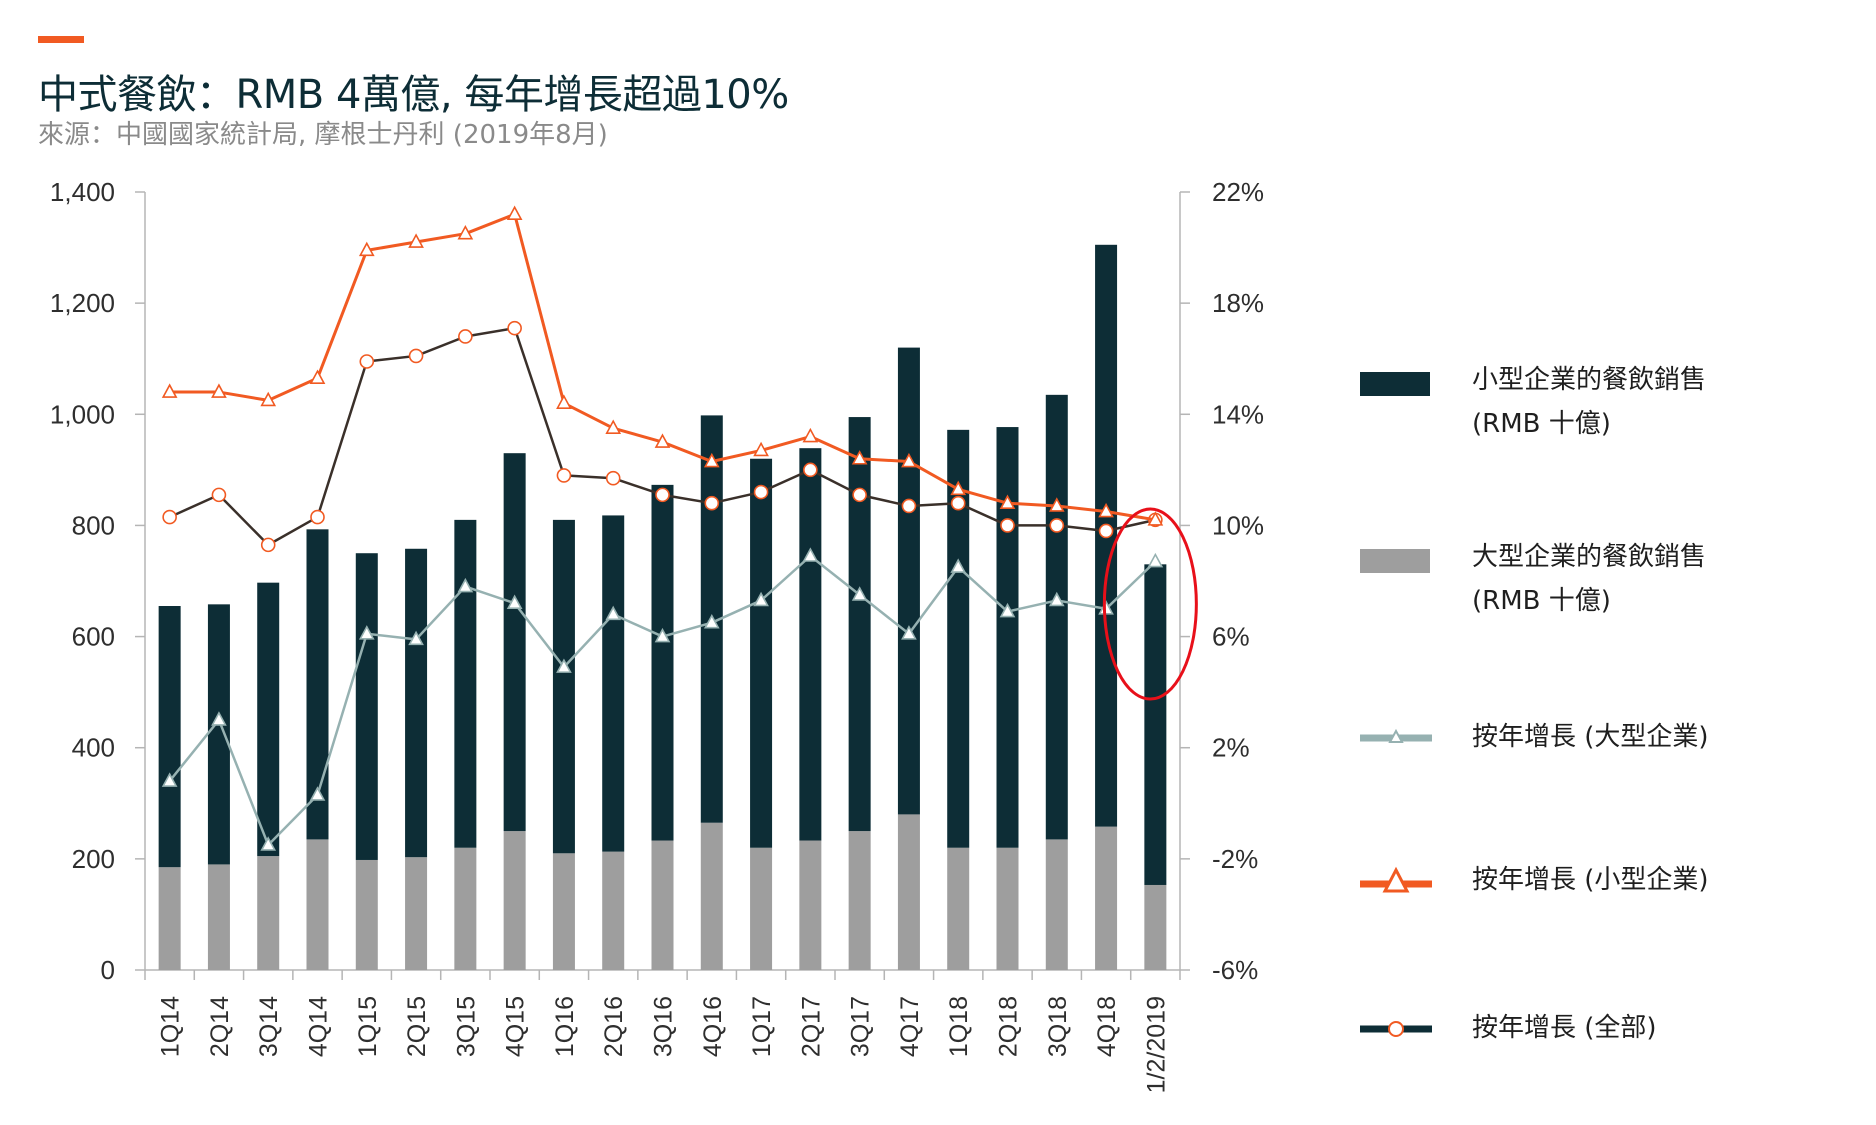 This screenshot has height=1125, width=1876. Describe the element at coordinates (910, 1026) in the screenshot. I see `x-tick-label: 4Q17` at that location.